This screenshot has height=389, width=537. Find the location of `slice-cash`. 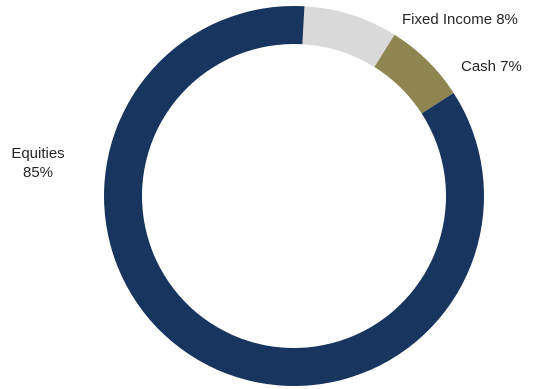

slice-cash is located at coordinates (414, 74).